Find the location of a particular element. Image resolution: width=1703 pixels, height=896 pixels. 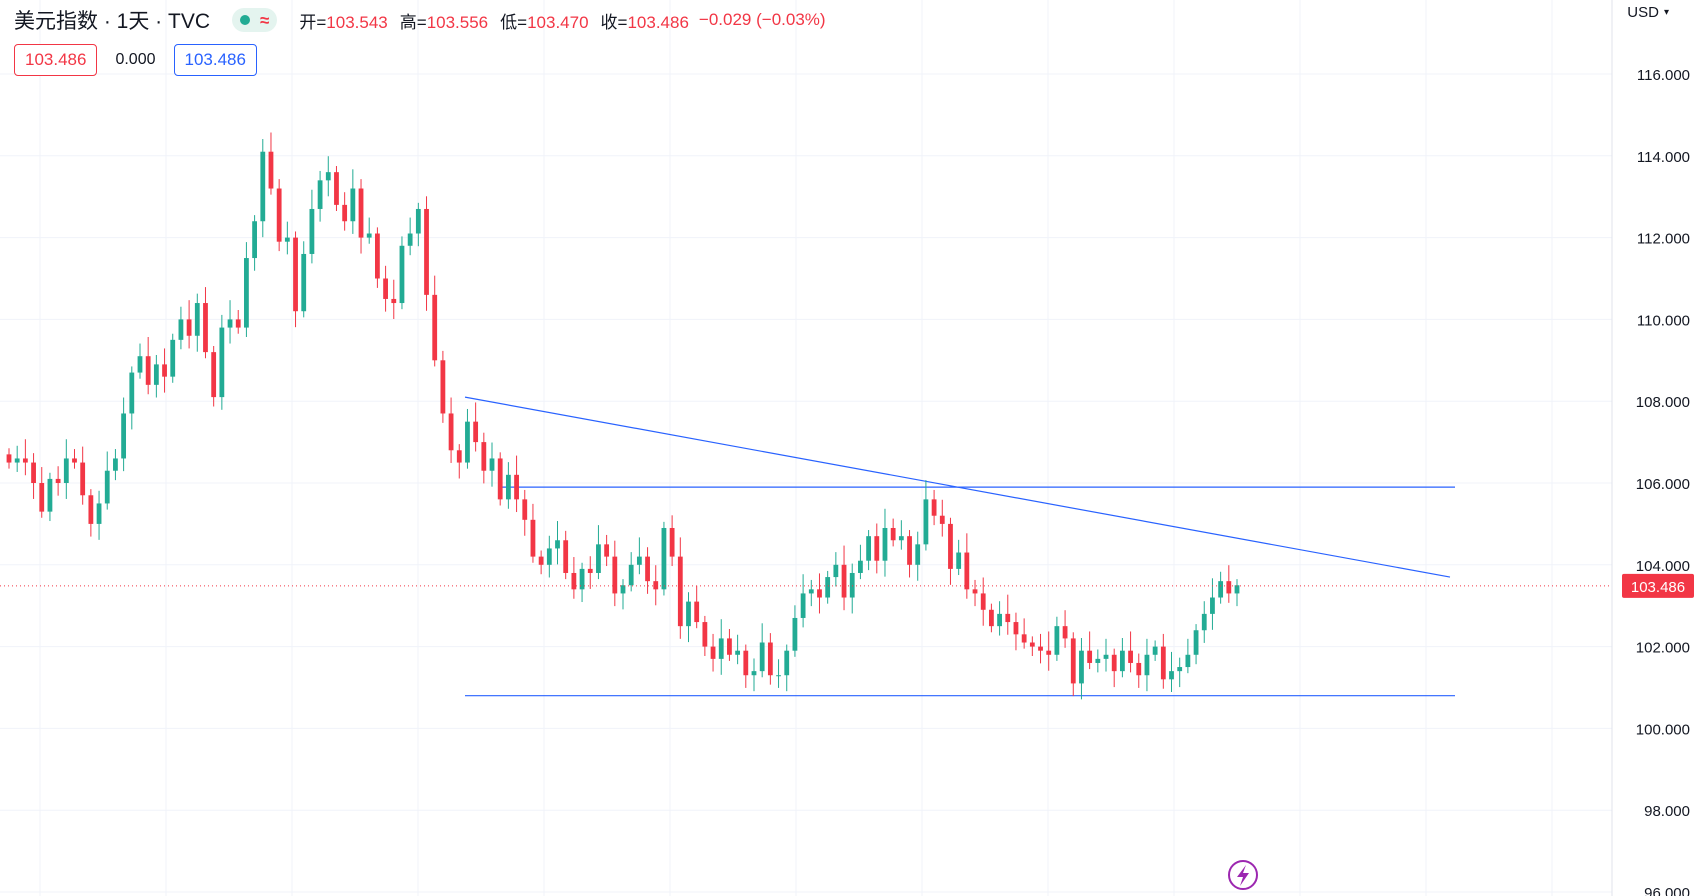

y-tick-label: 100.000 is located at coordinates (1663, 729).